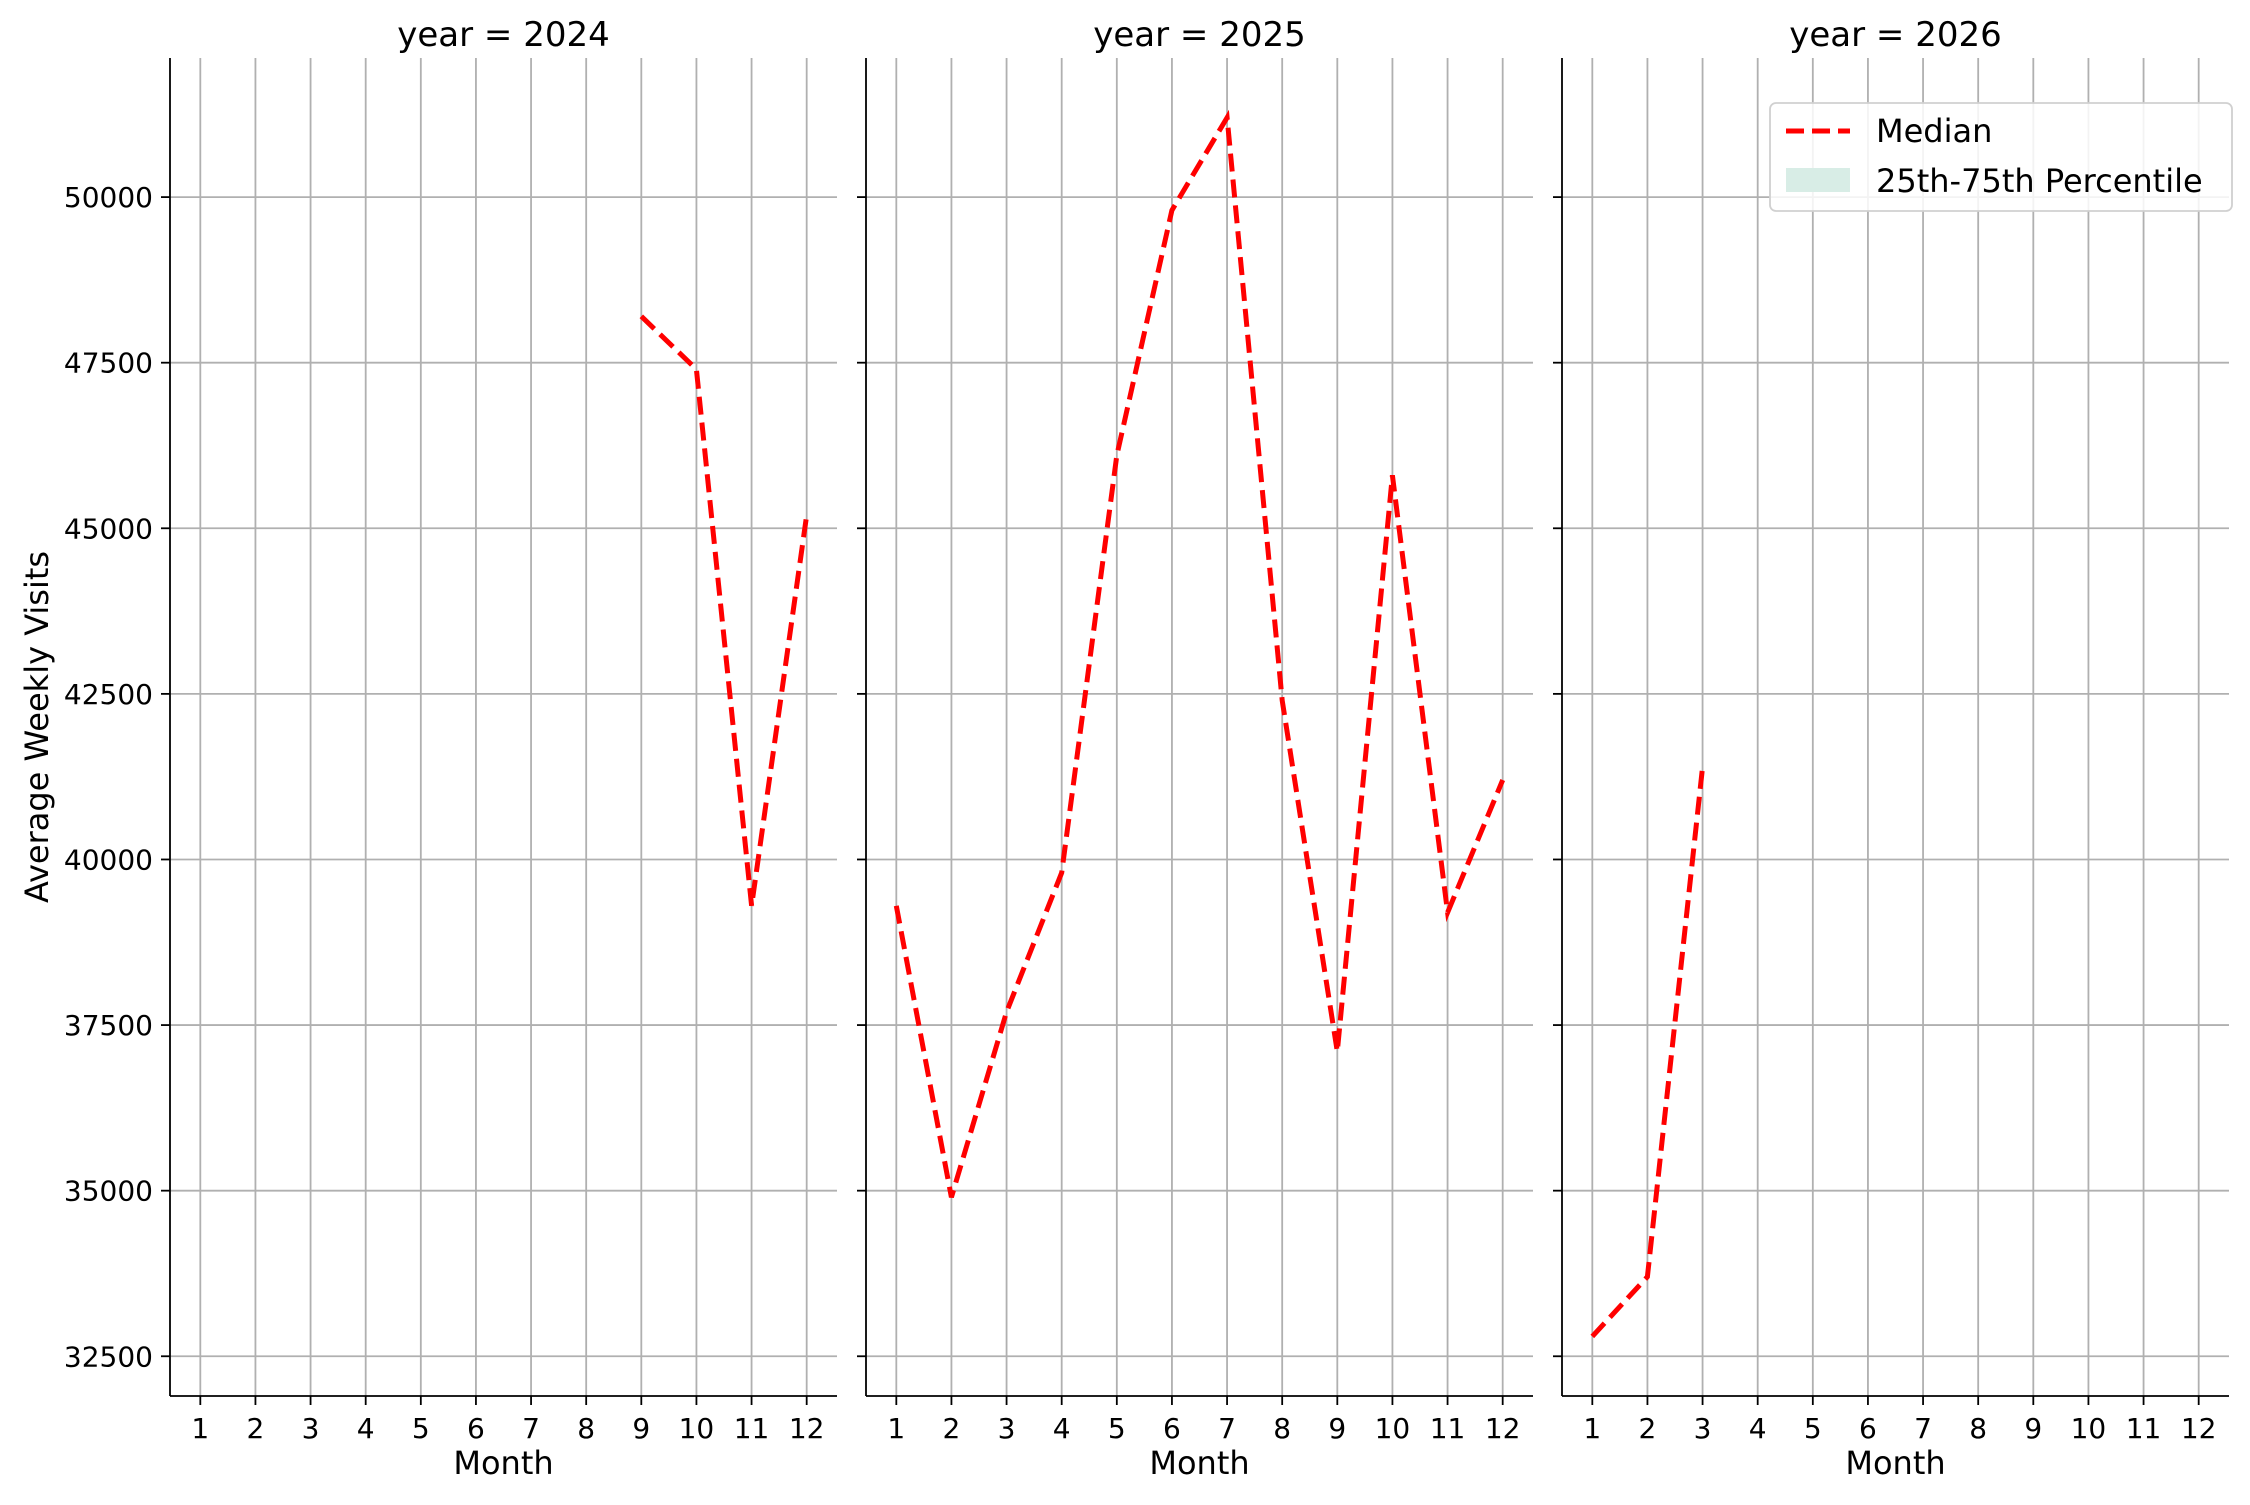 This screenshot has height=1505, width=2250. Describe the element at coordinates (723, 611) in the screenshot. I see `median-series-line` at that location.